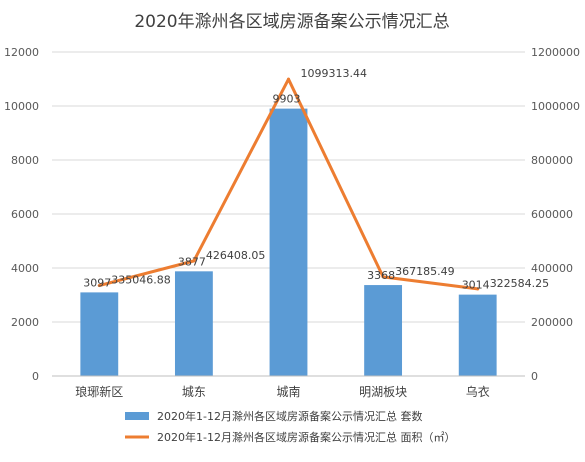 The width and height of the screenshot is (585, 462). What do you see at coordinates (21, 52) in the screenshot?
I see `y-left-tick-label: 12000` at bounding box center [21, 52].